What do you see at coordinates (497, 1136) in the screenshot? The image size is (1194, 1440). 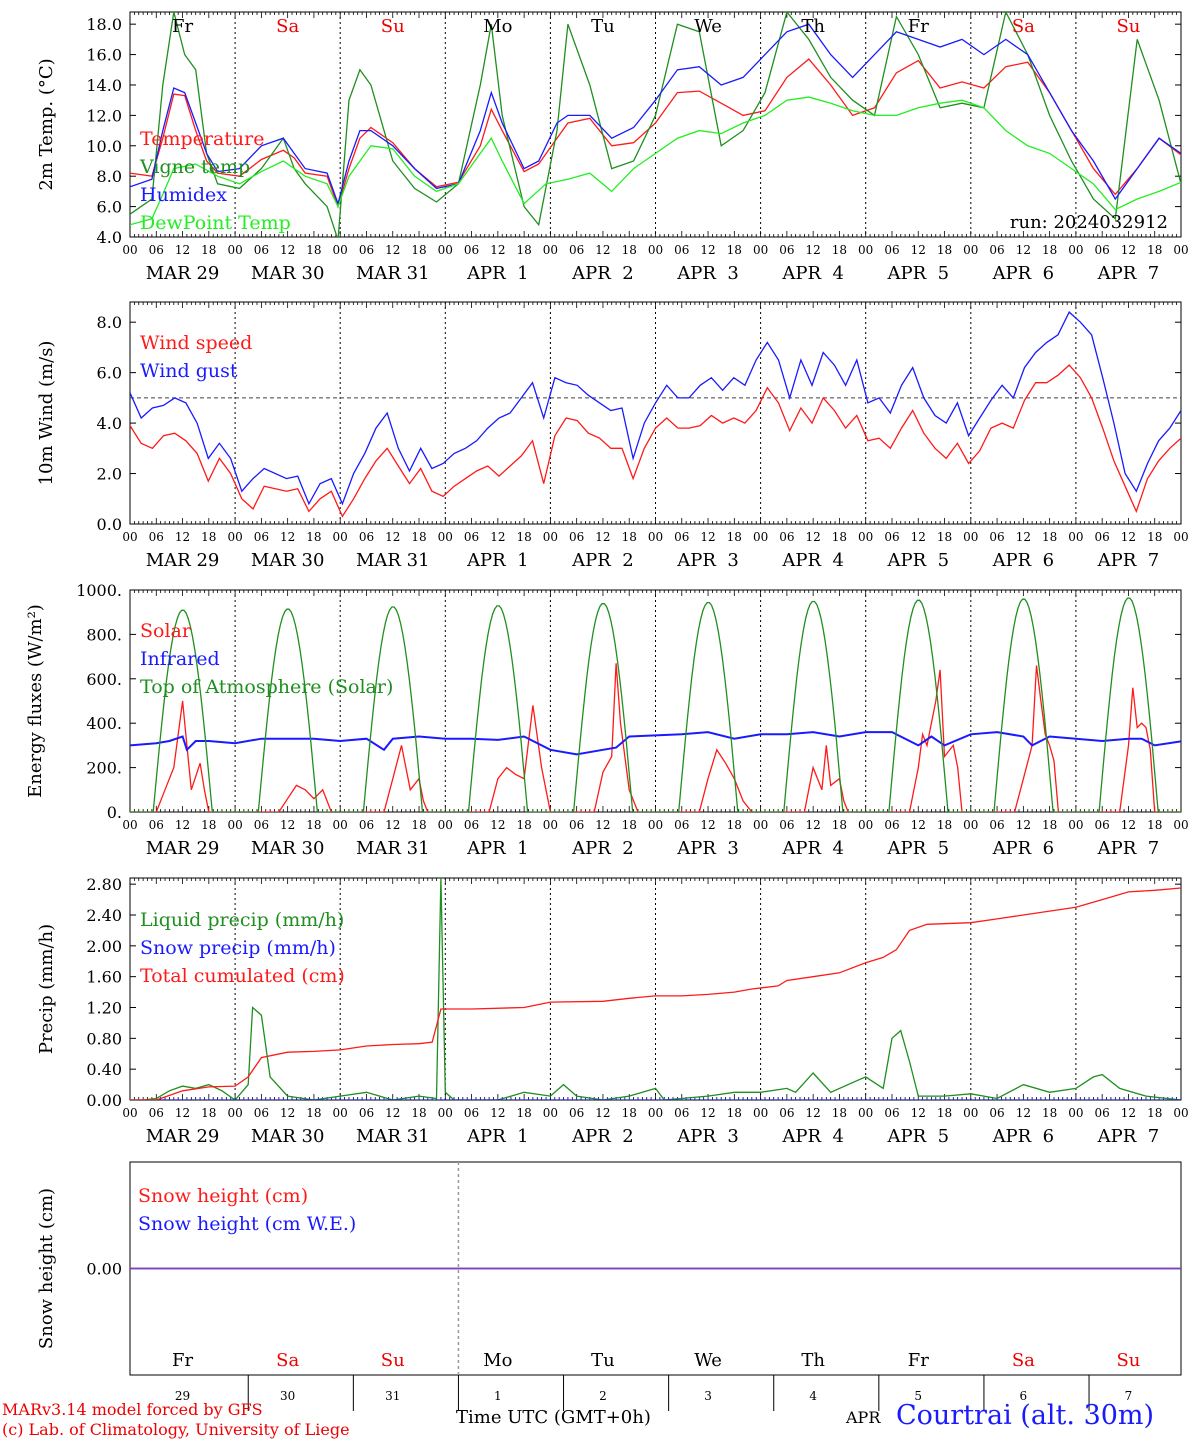 I see `date-label: APR 1` at bounding box center [497, 1136].